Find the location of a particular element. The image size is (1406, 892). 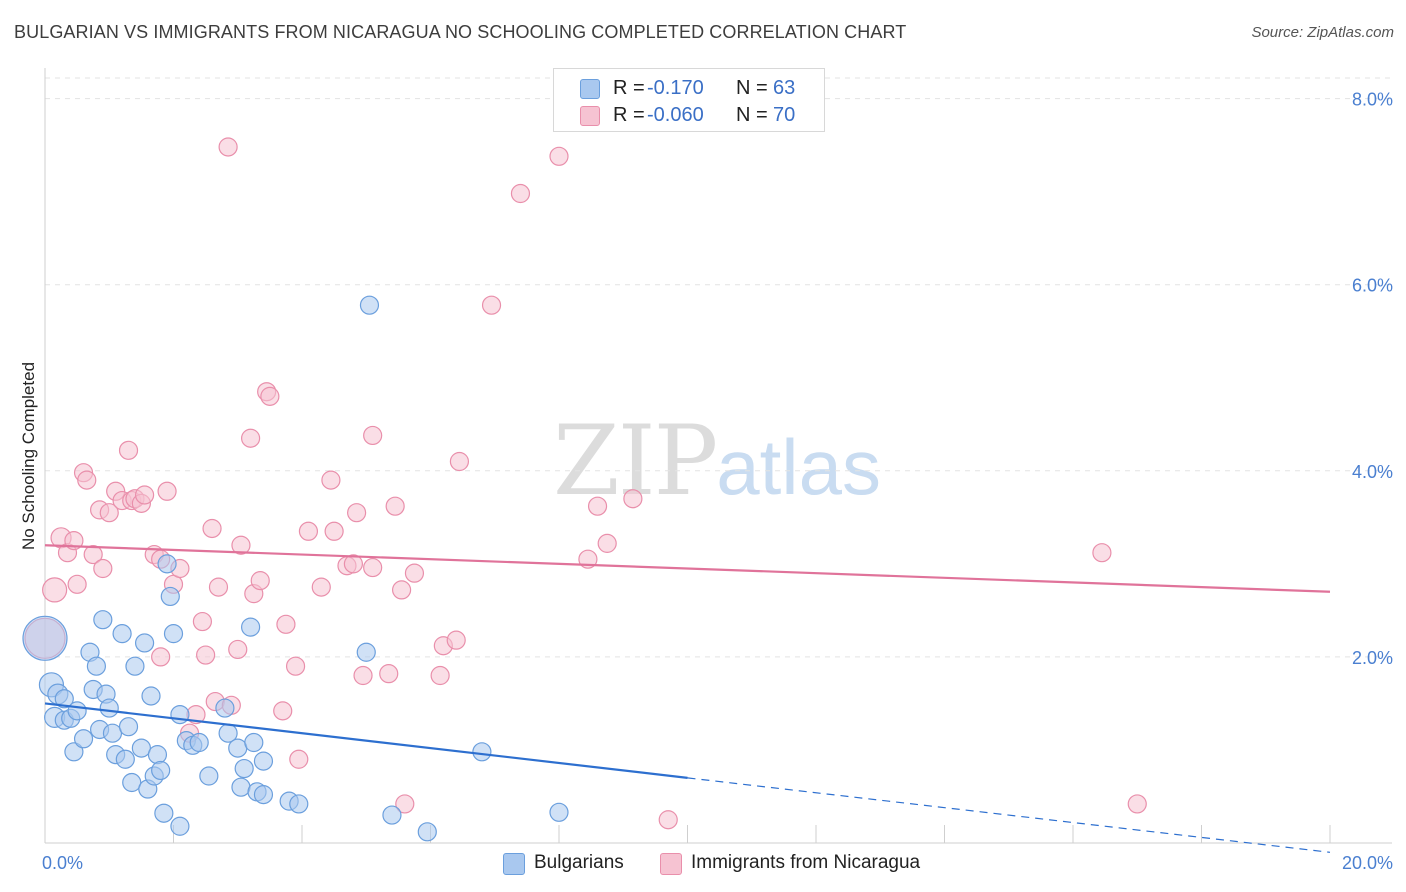

y-tick-label: 6.0% is located at coordinates (1372, 286).